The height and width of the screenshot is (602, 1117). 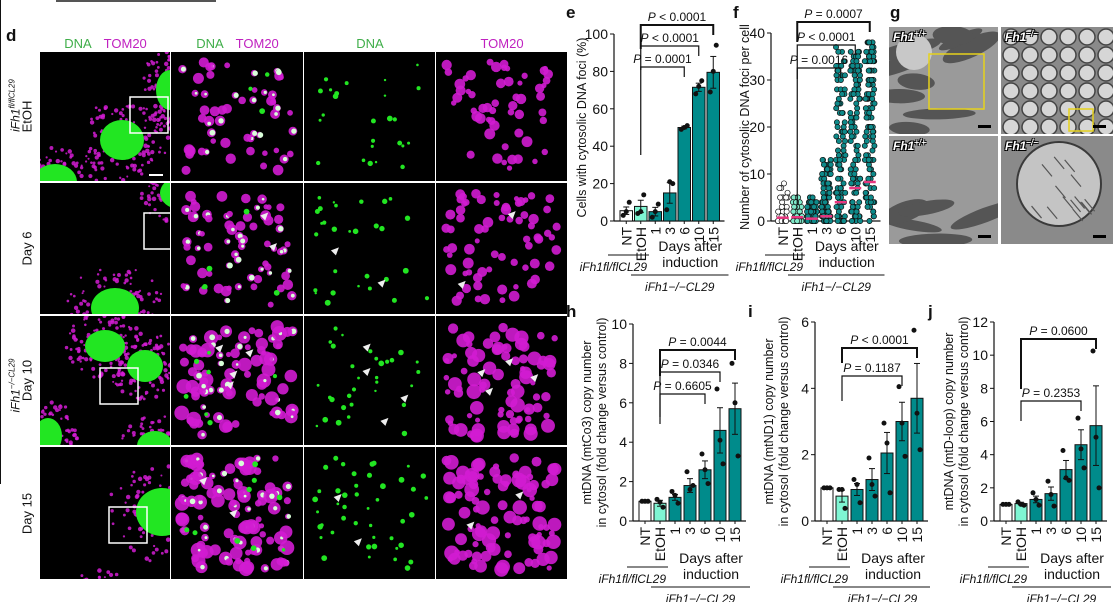 I want to click on y-axis-title: Number of cytosolic DNA foci per cell, so click(x=745, y=127).